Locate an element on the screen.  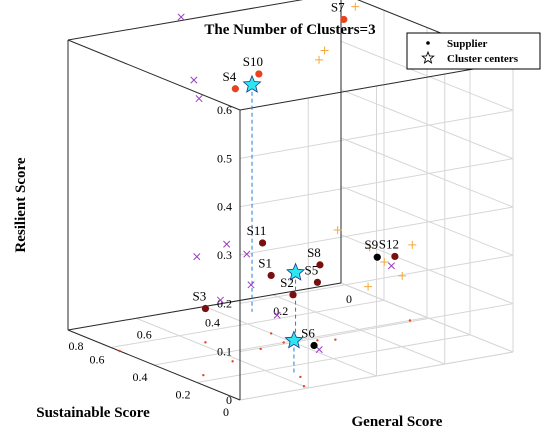
x-tick-label: 0.8 is located at coordinates (76, 346).